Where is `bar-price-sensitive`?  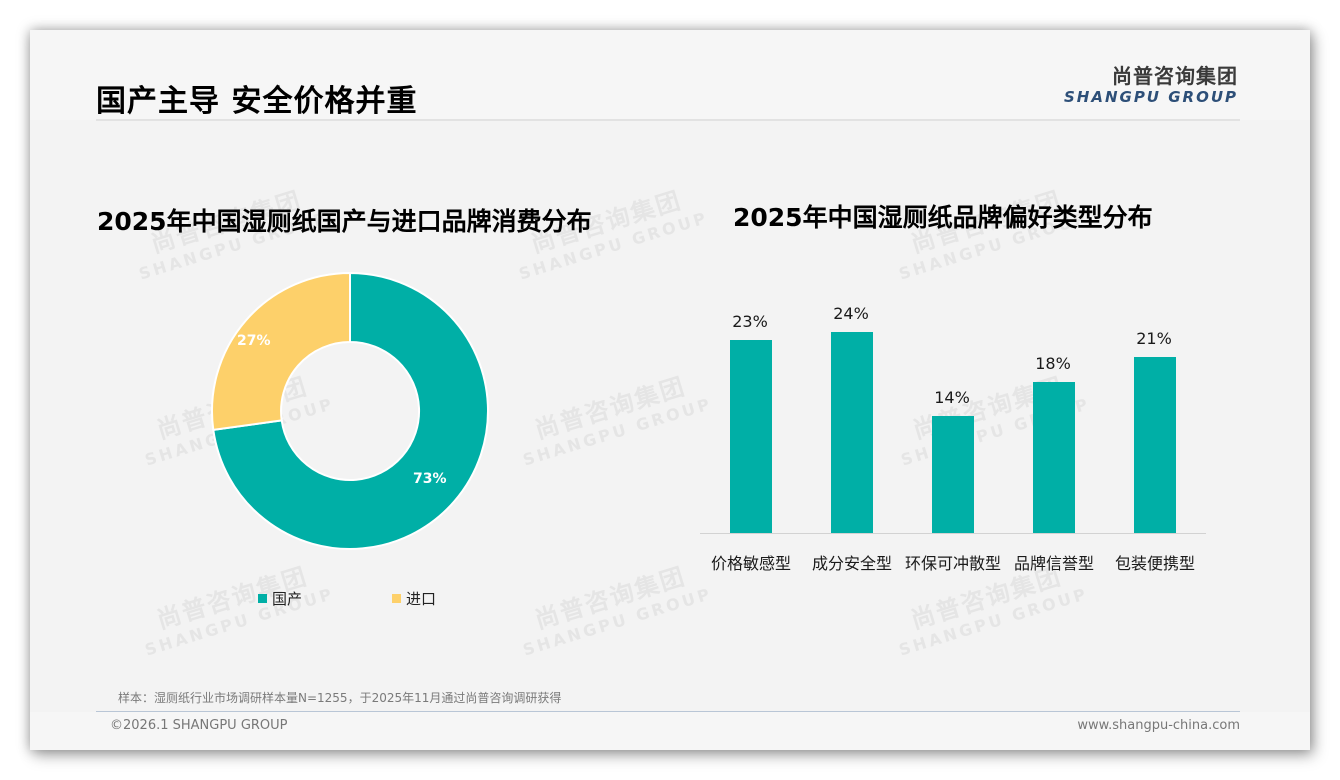
bar-price-sensitive is located at coordinates (751, 436).